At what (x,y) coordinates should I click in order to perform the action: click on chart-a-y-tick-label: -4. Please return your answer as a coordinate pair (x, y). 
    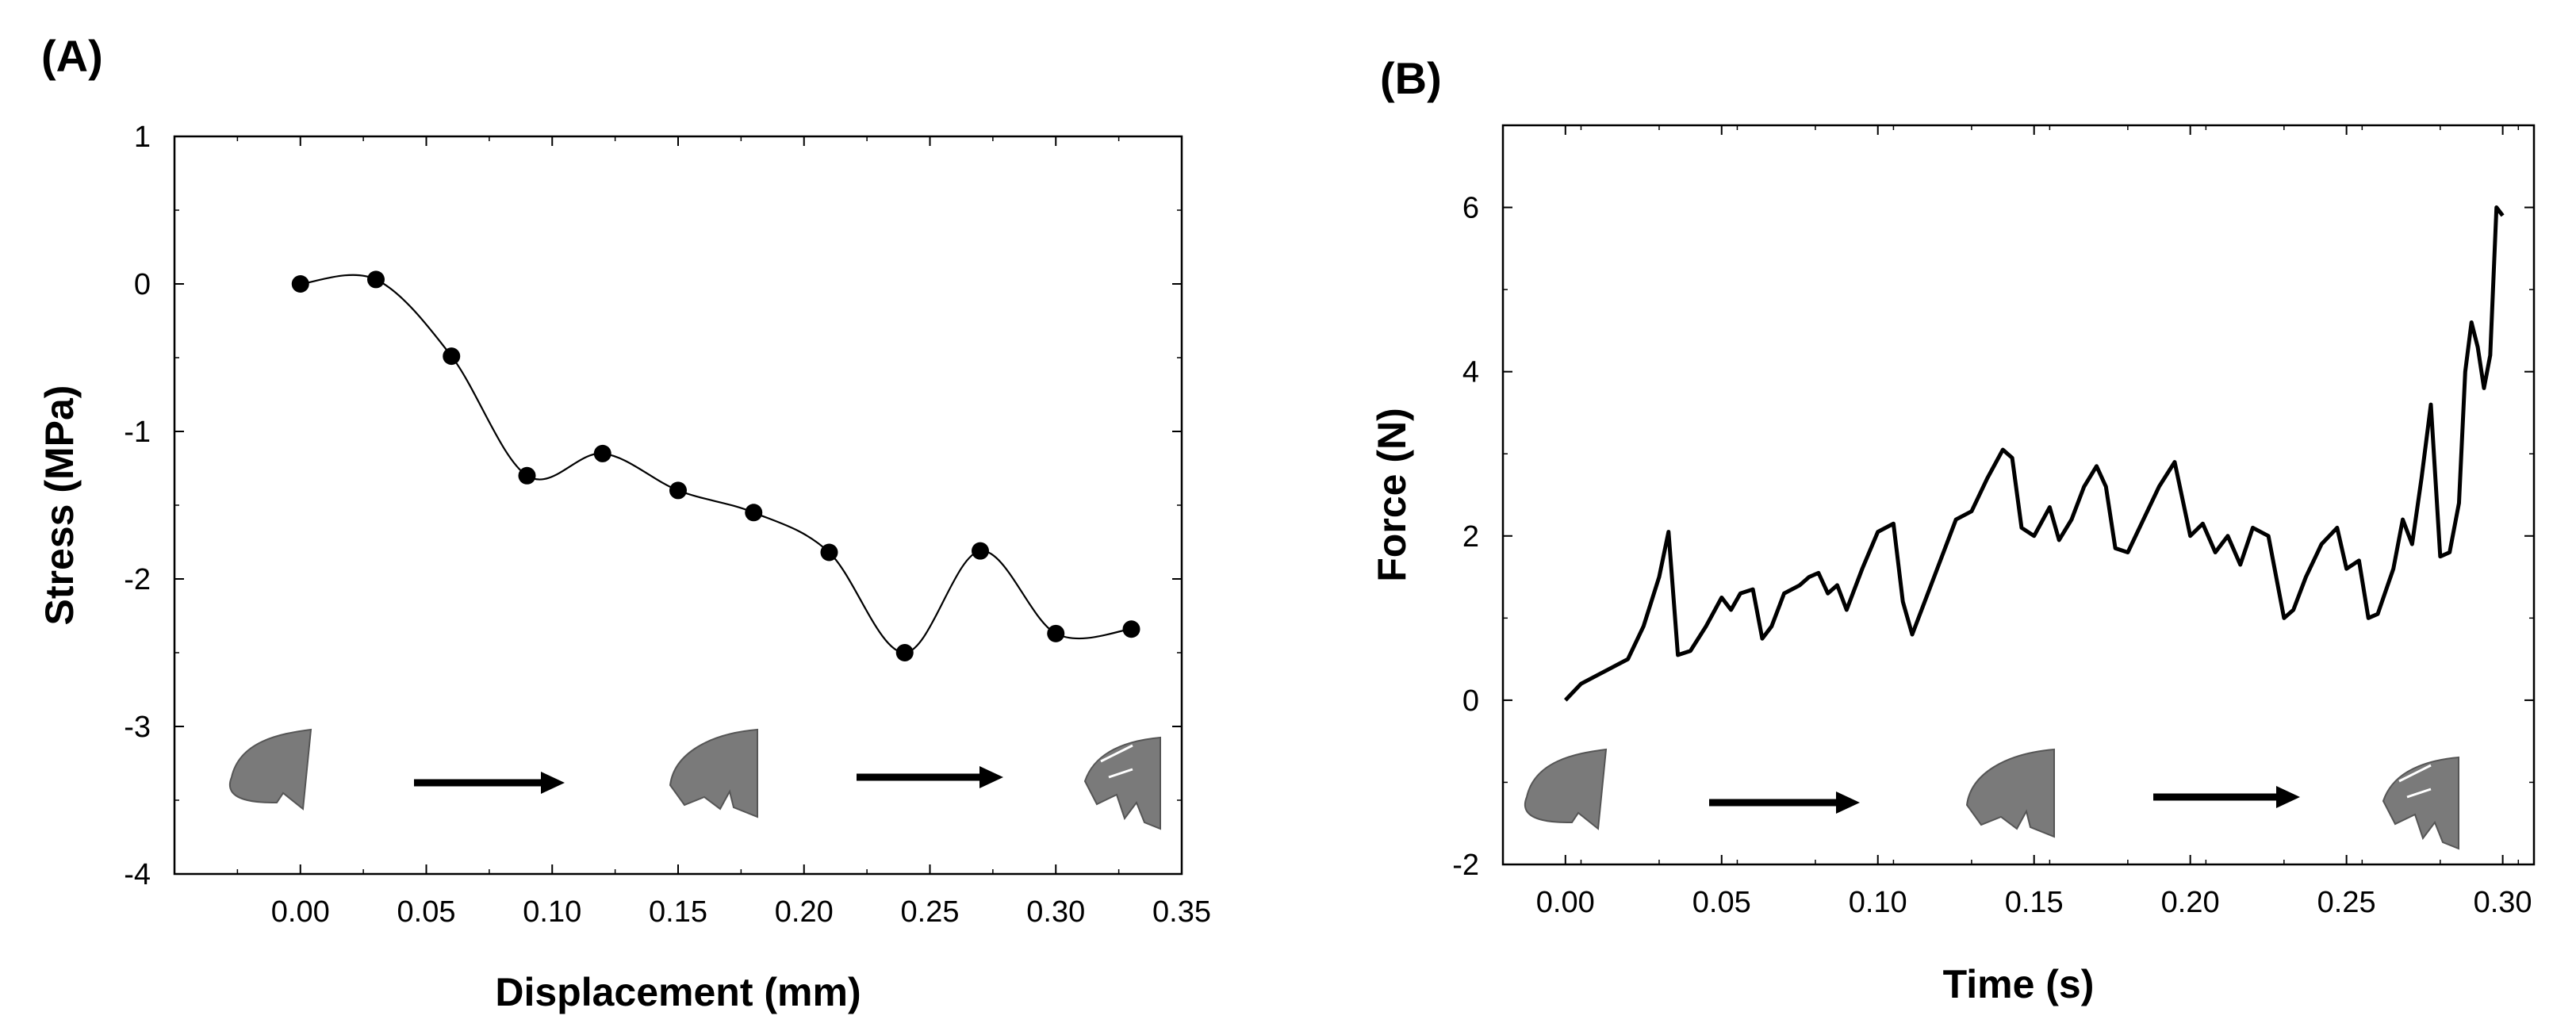
    Looking at the image, I should click on (137, 875).